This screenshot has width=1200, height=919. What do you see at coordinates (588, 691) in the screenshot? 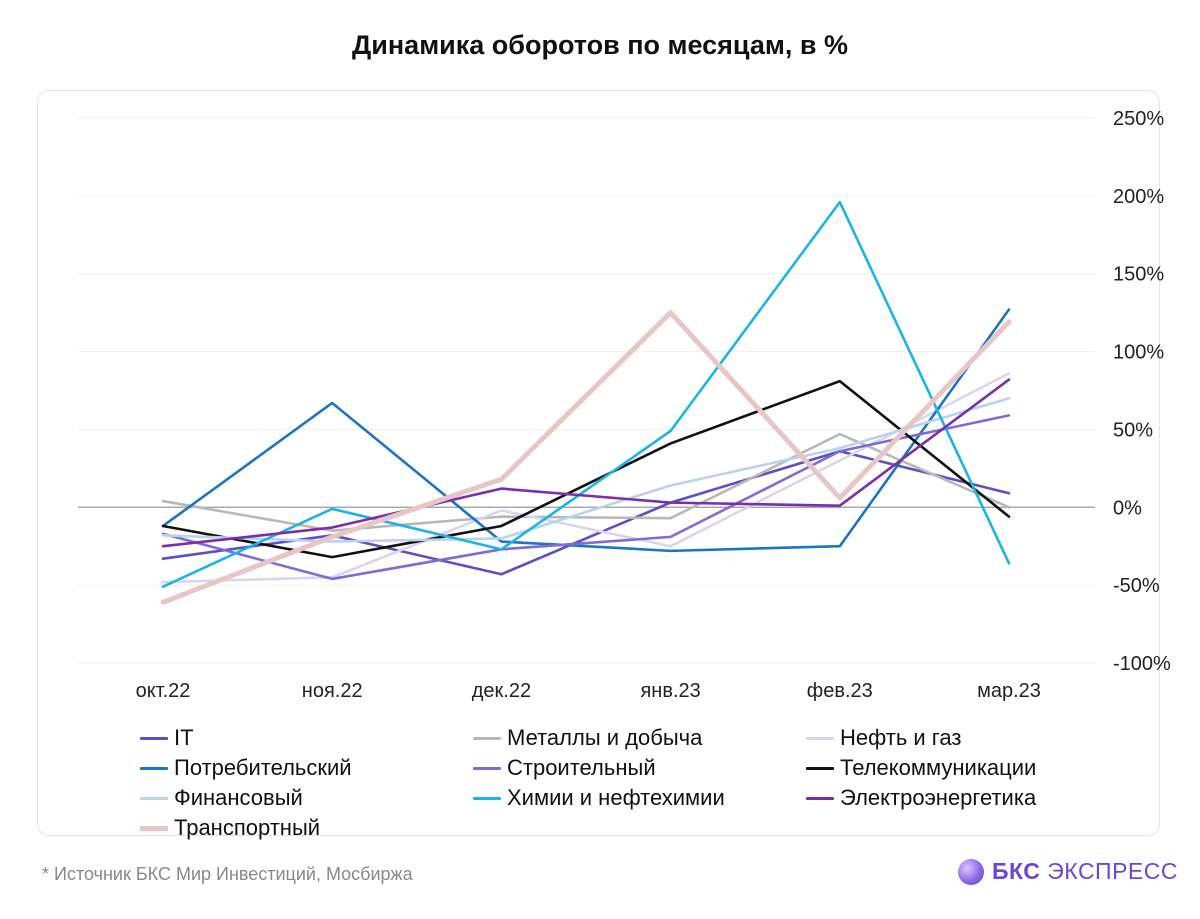
I see `x-axis-ticks: окт.22 ноя.22 дек.22 янв.23 фев.23 мар.23` at bounding box center [588, 691].